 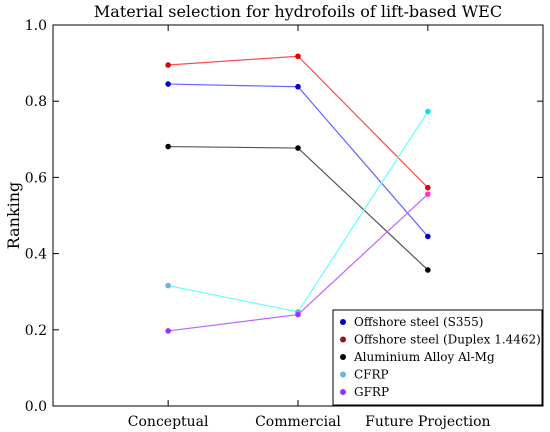 What do you see at coordinates (36, 26) in the screenshot?
I see `y-tick-label: 1.0` at bounding box center [36, 26].